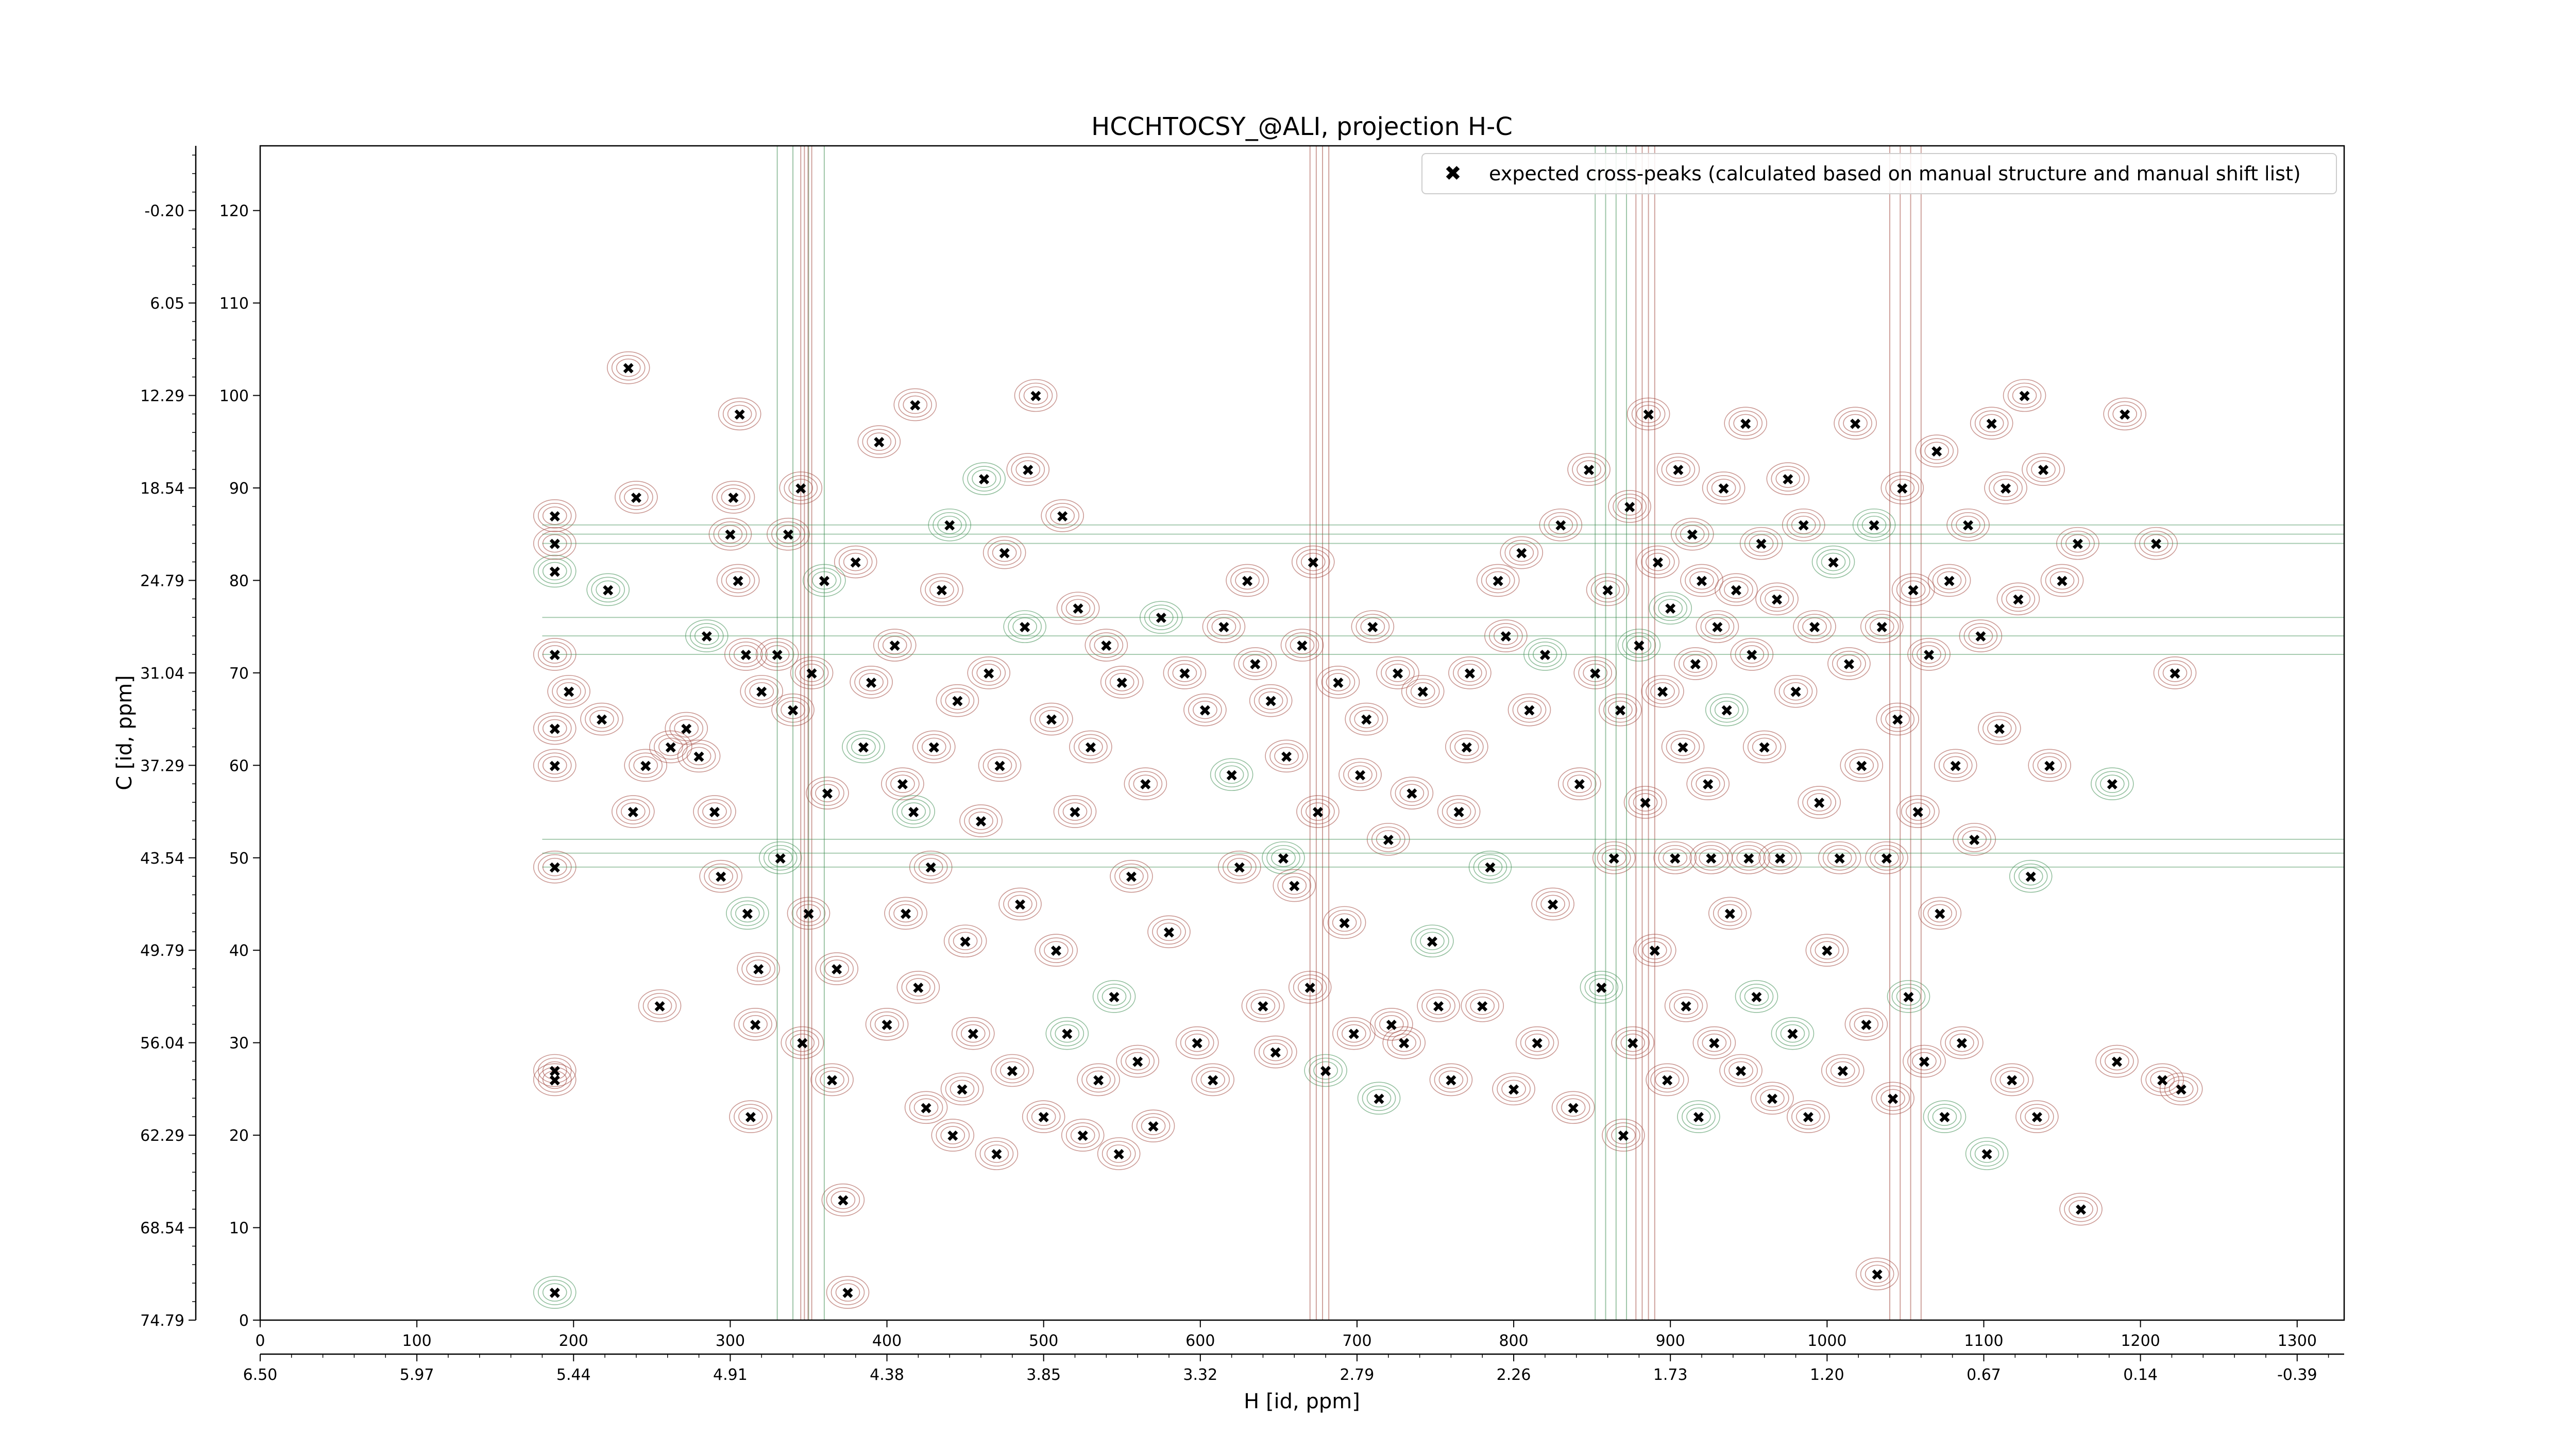 This screenshot has width=2576, height=1451. I want to click on y-ppm-tick-label: 56.04, so click(162, 1044).